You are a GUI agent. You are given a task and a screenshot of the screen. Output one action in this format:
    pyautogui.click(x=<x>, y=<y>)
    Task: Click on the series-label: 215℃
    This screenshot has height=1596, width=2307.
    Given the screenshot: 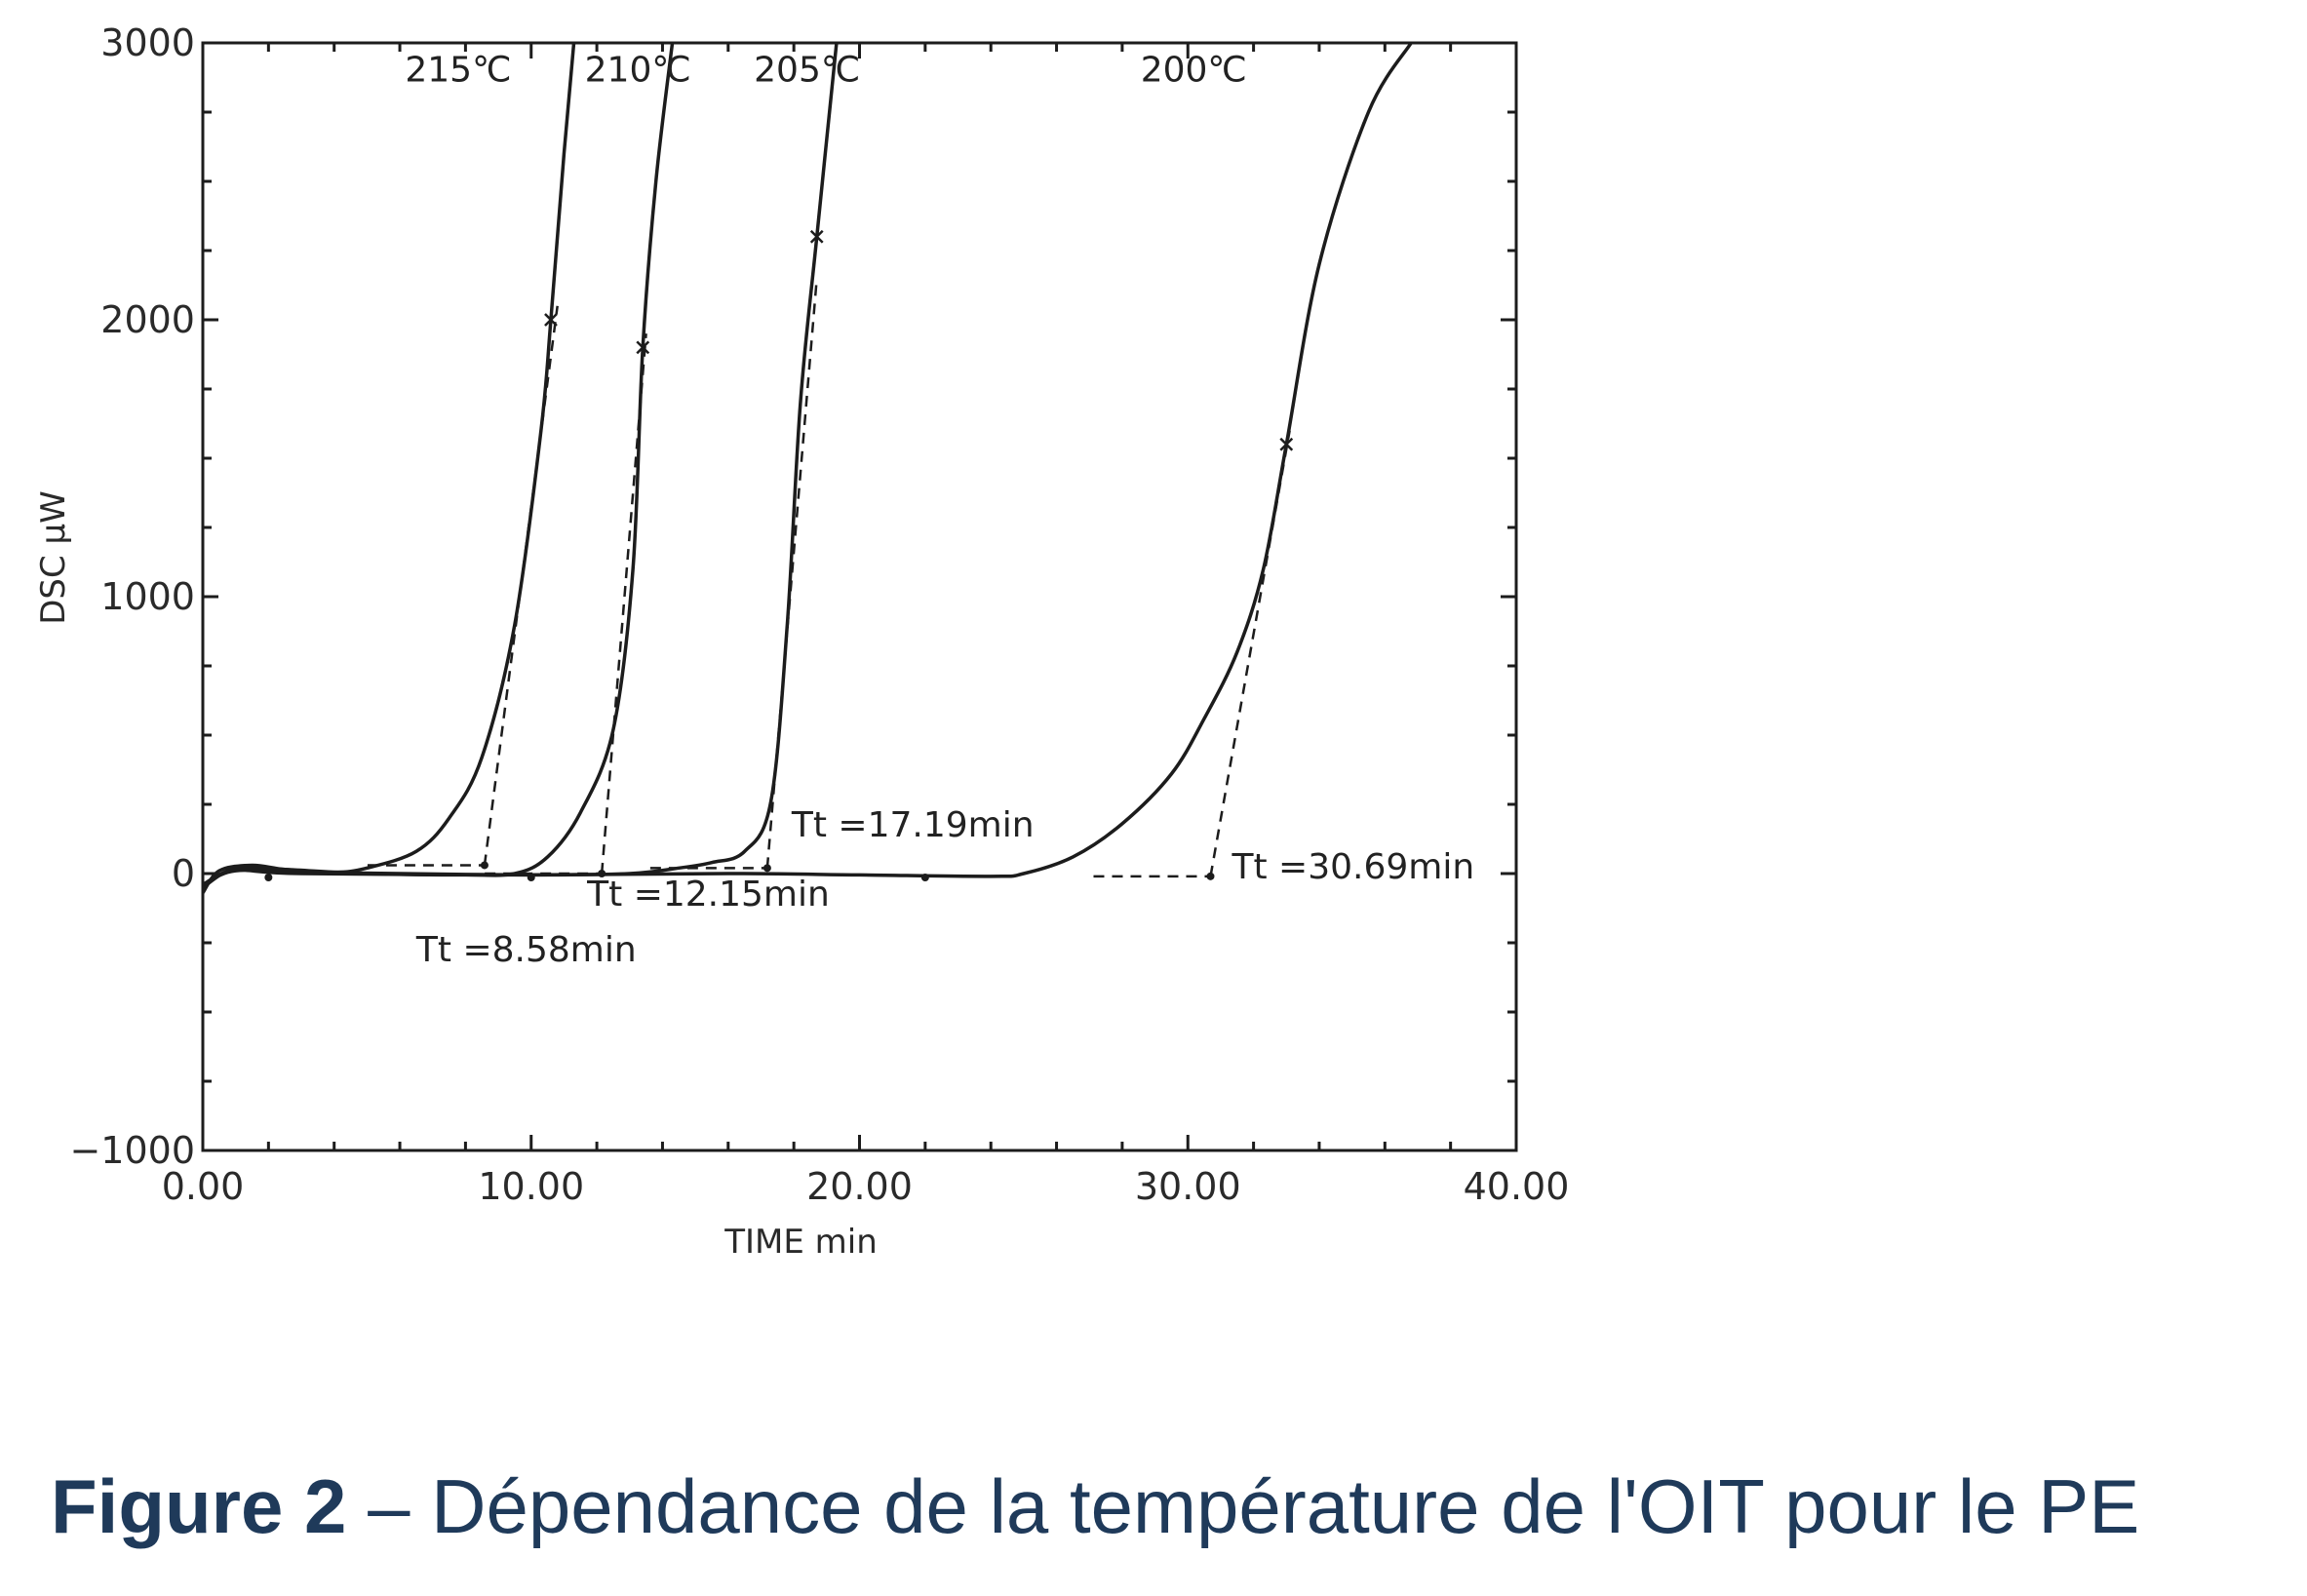 What is the action you would take?
    pyautogui.click(x=458, y=70)
    